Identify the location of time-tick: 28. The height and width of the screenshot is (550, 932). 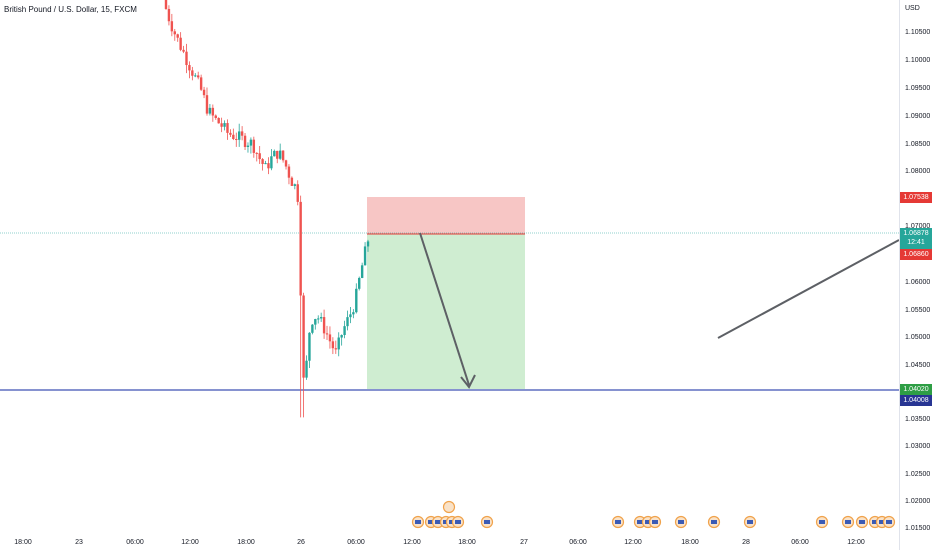
(746, 542).